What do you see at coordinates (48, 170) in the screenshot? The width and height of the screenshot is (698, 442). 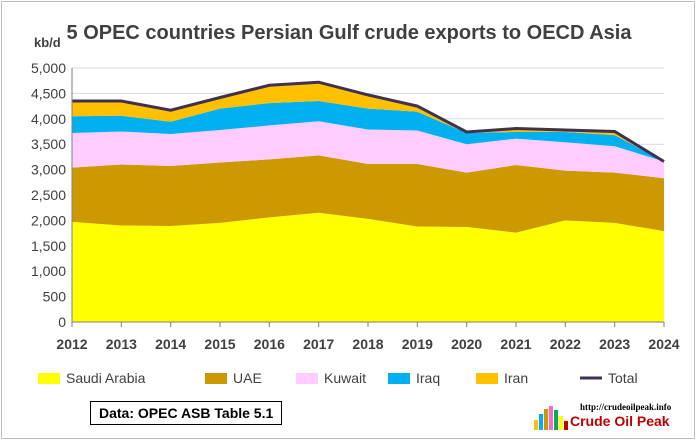 I see `y-tick-label: 3,000` at bounding box center [48, 170].